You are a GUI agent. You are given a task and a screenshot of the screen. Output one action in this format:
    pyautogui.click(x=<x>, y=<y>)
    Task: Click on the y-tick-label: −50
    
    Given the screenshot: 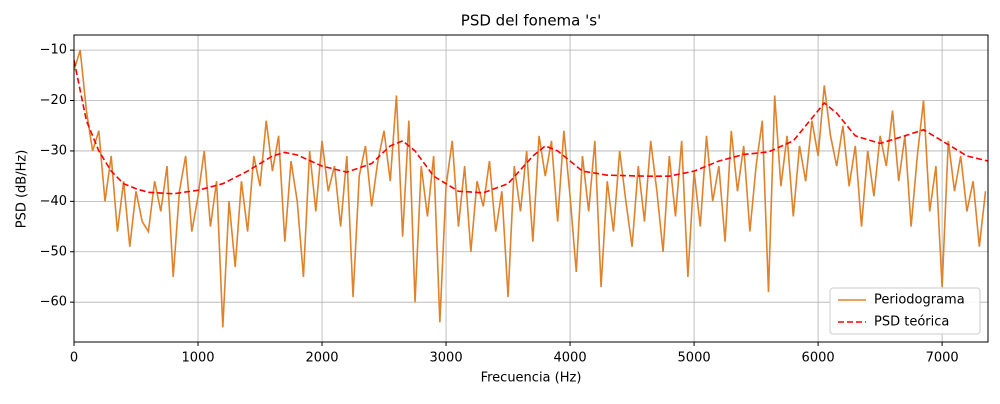 What is the action you would take?
    pyautogui.click(x=53, y=251)
    